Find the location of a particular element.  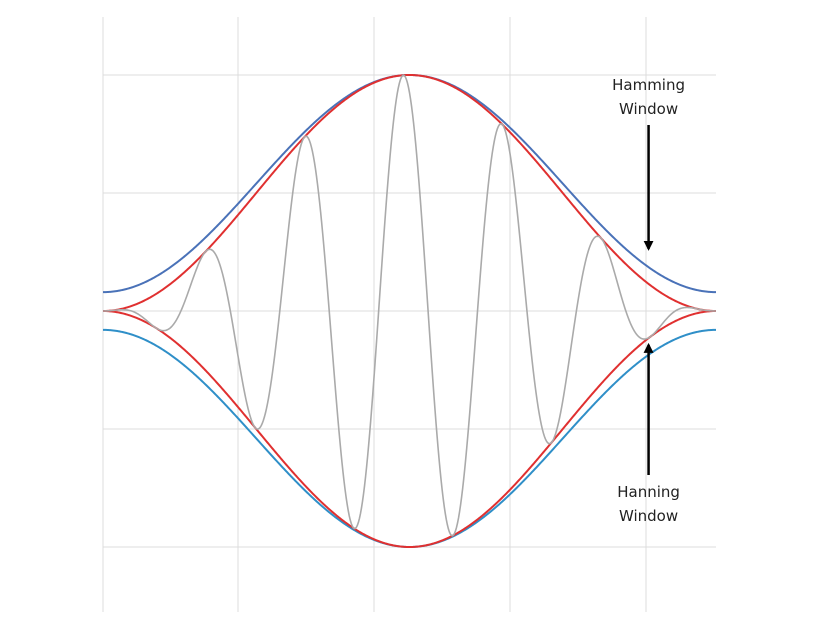

hamming-annotation: Hamming Window is located at coordinates (648, 163).